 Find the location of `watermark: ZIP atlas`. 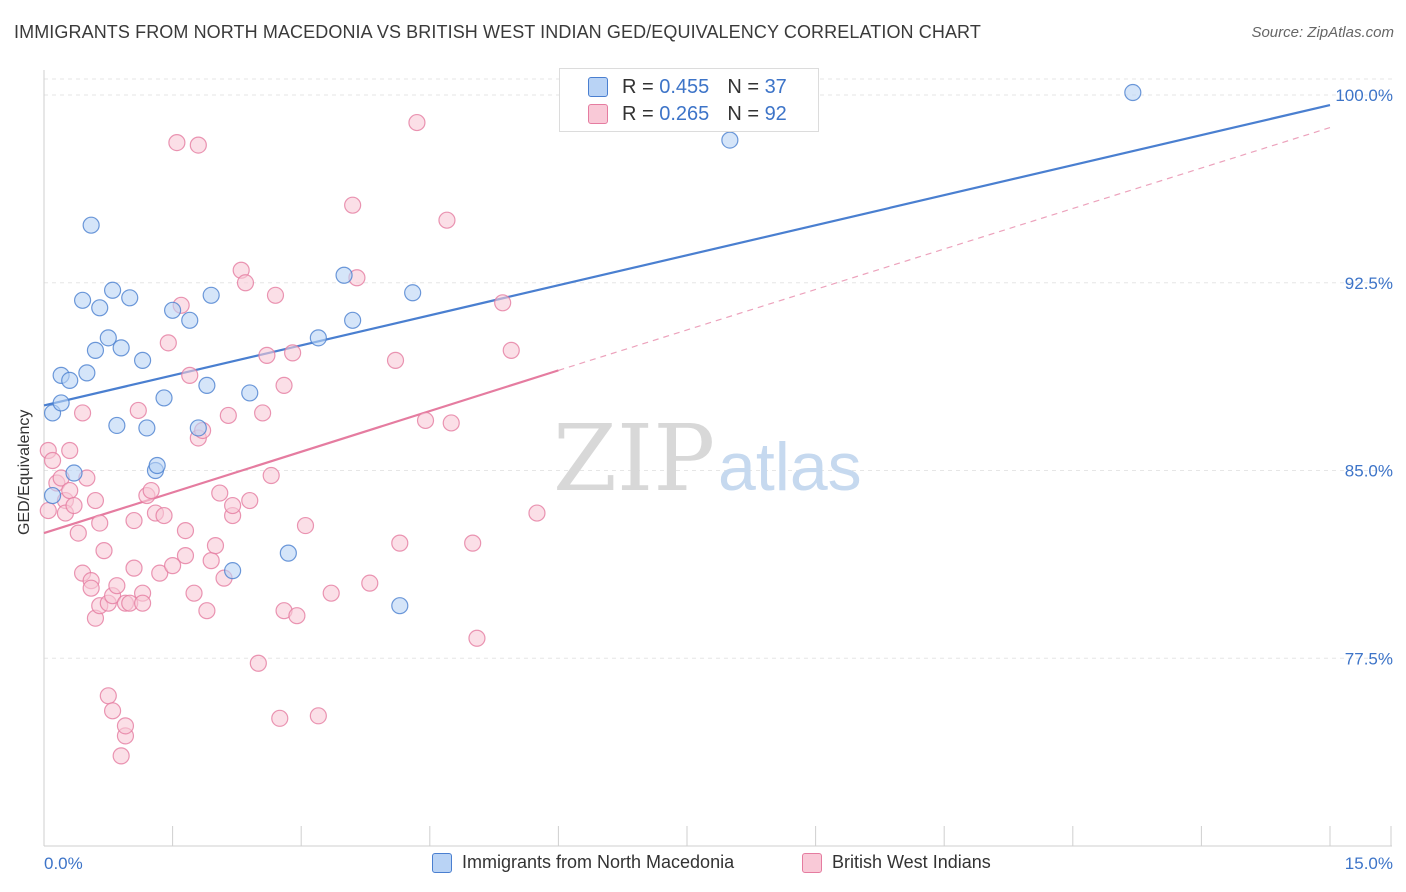

watermark: ZIP atlas is located at coordinates (707, 458).